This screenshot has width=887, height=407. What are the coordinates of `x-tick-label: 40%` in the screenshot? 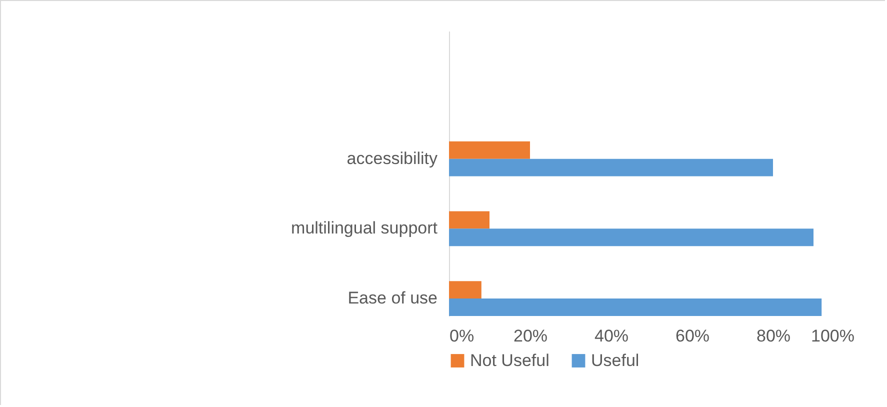 It's located at (611, 336).